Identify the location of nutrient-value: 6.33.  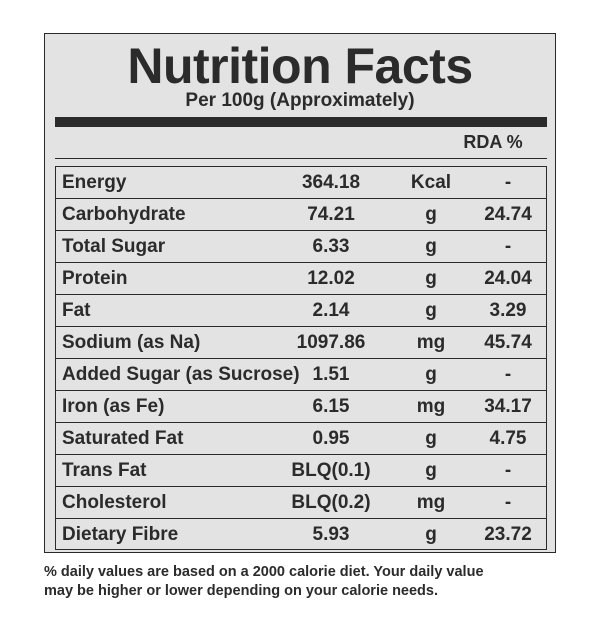
(331, 246).